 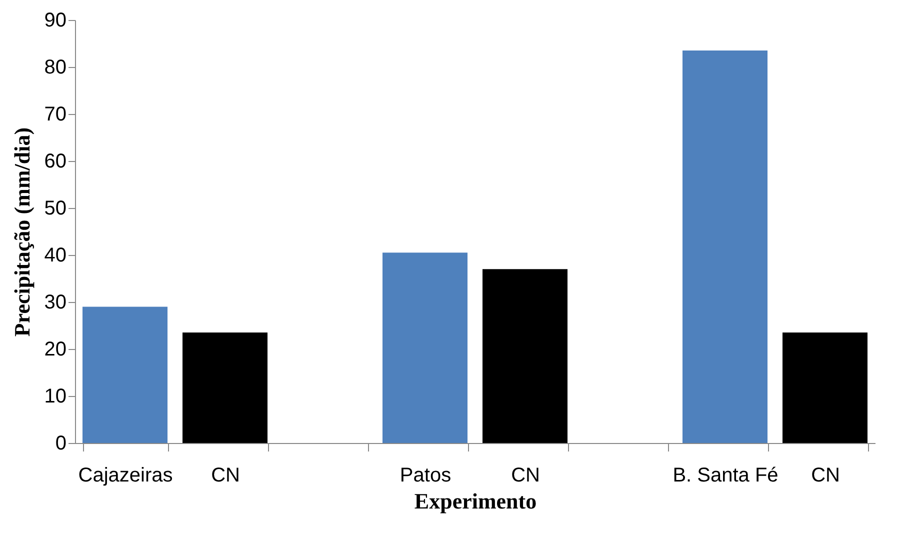 What do you see at coordinates (60, 443) in the screenshot?
I see `y-tick-label: 0` at bounding box center [60, 443].